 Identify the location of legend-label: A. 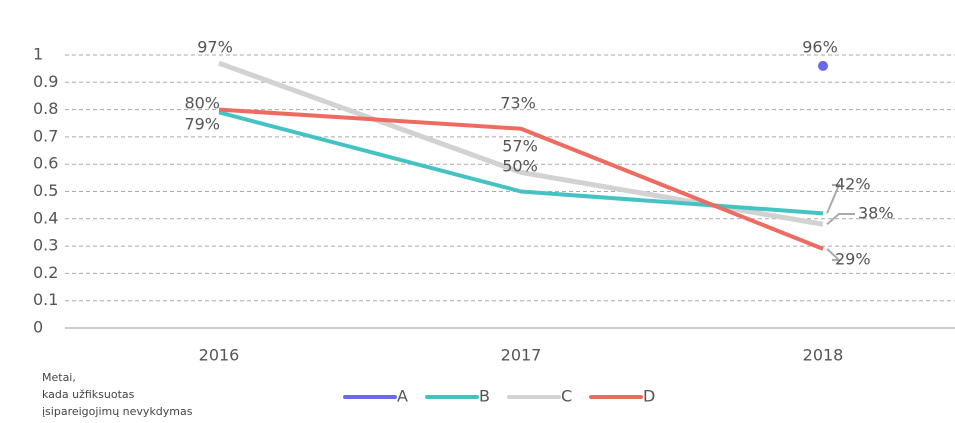
(402, 396).